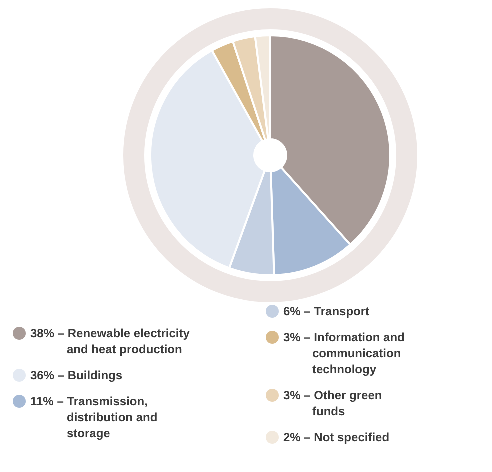 The height and width of the screenshot is (472, 492). Describe the element at coordinates (110, 341) in the screenshot. I see `legend-label: 38% – Renewable electricity and heat production` at that location.